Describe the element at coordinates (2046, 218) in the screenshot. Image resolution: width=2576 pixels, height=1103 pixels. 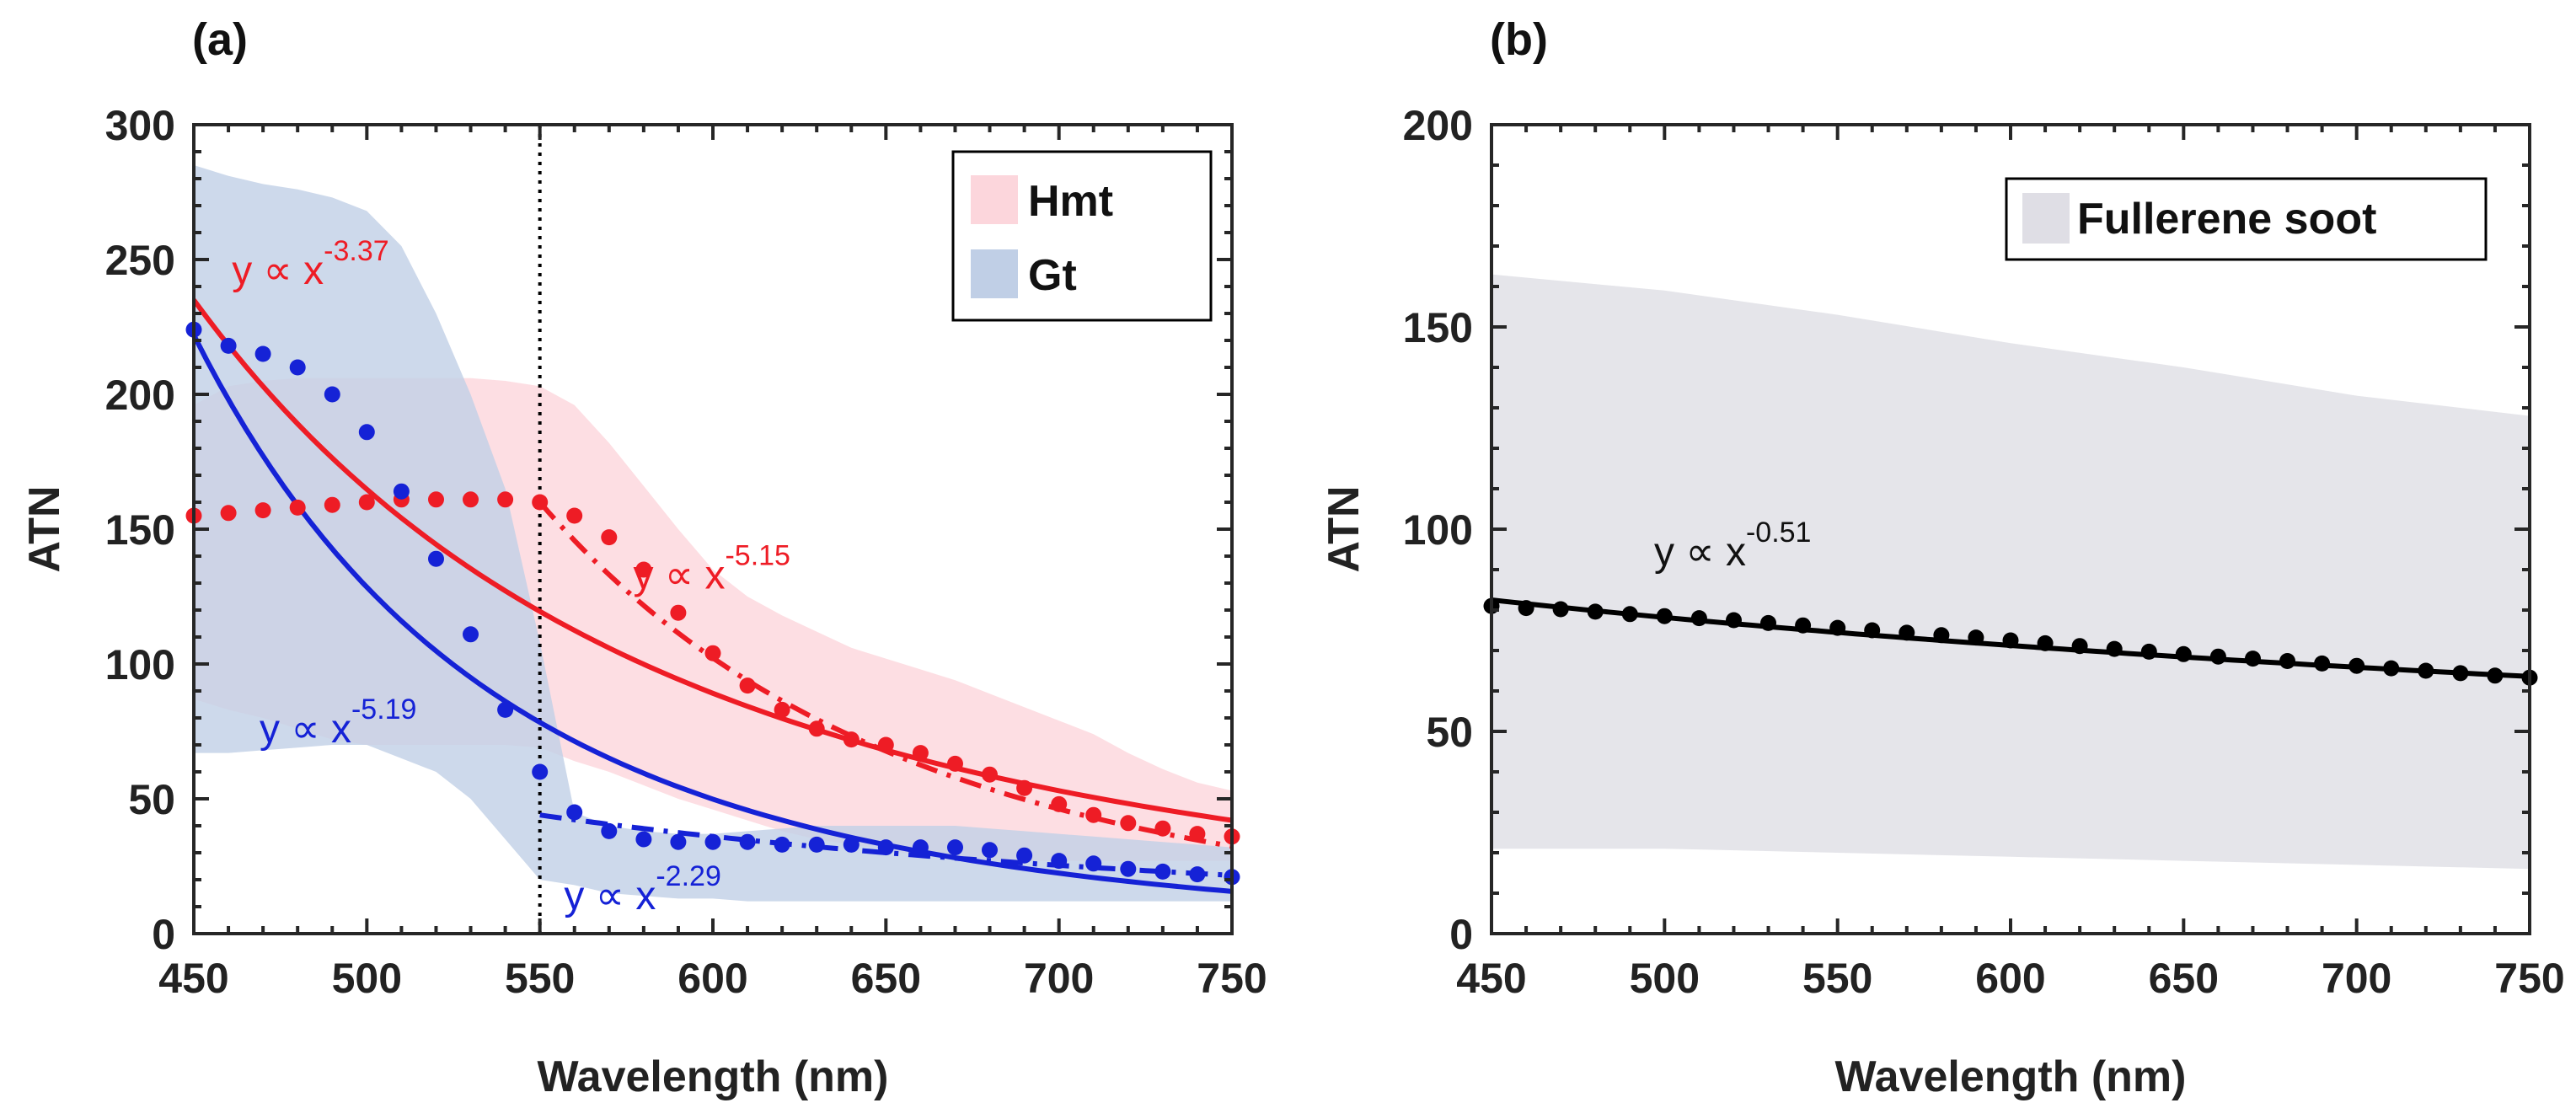
I see `legend-swatch-fullerene` at that location.